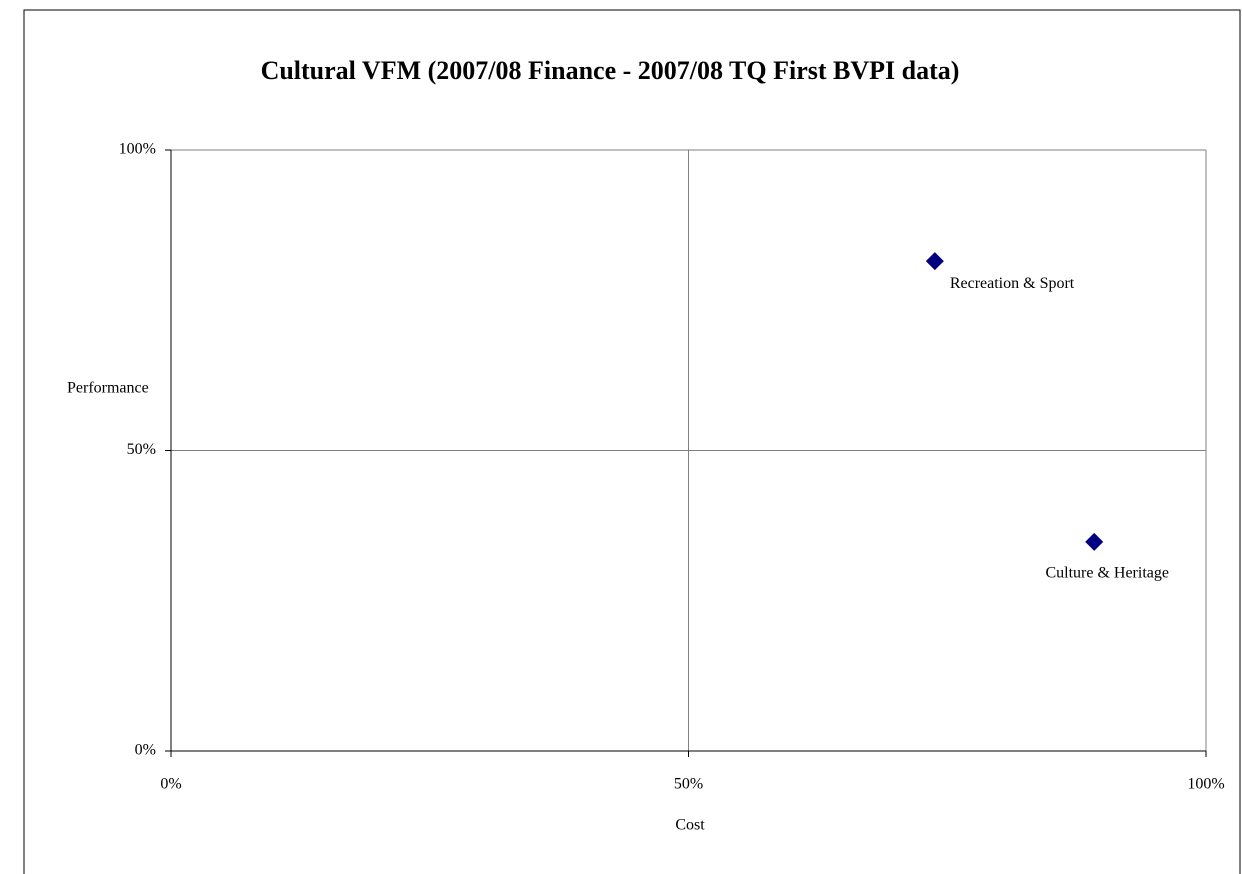 Image resolution: width=1242 pixels, height=874 pixels. Describe the element at coordinates (108, 388) in the screenshot. I see `y-axis-label: Performance` at that location.